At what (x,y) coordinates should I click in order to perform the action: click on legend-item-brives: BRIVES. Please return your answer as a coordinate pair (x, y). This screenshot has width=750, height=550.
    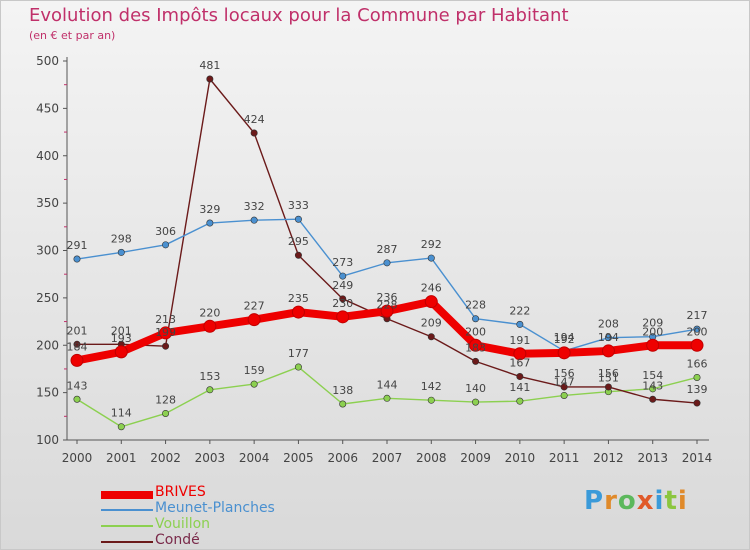
    Looking at the image, I should click on (231, 492).